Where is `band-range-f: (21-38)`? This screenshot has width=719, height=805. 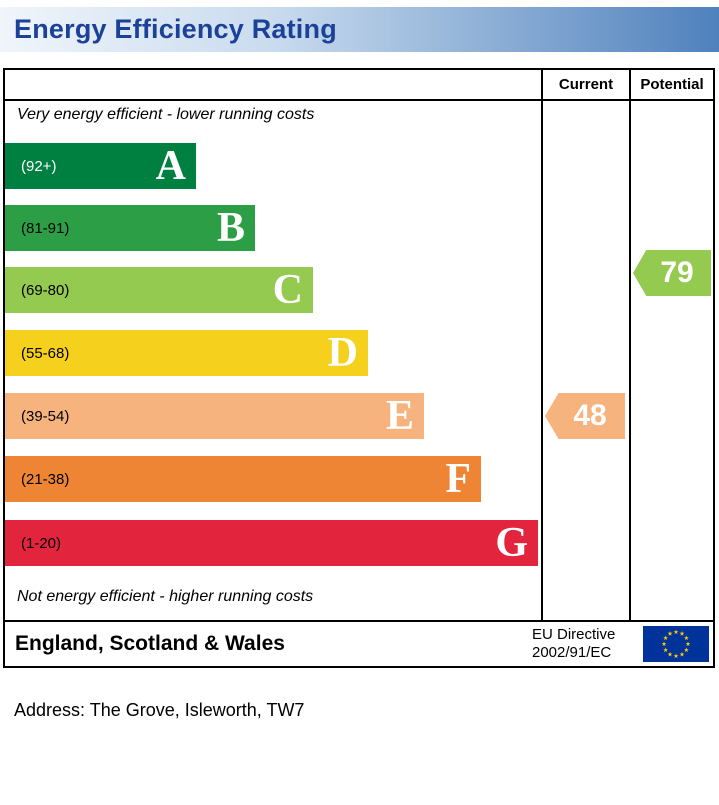
band-range-f: (21-38) is located at coordinates (45, 479).